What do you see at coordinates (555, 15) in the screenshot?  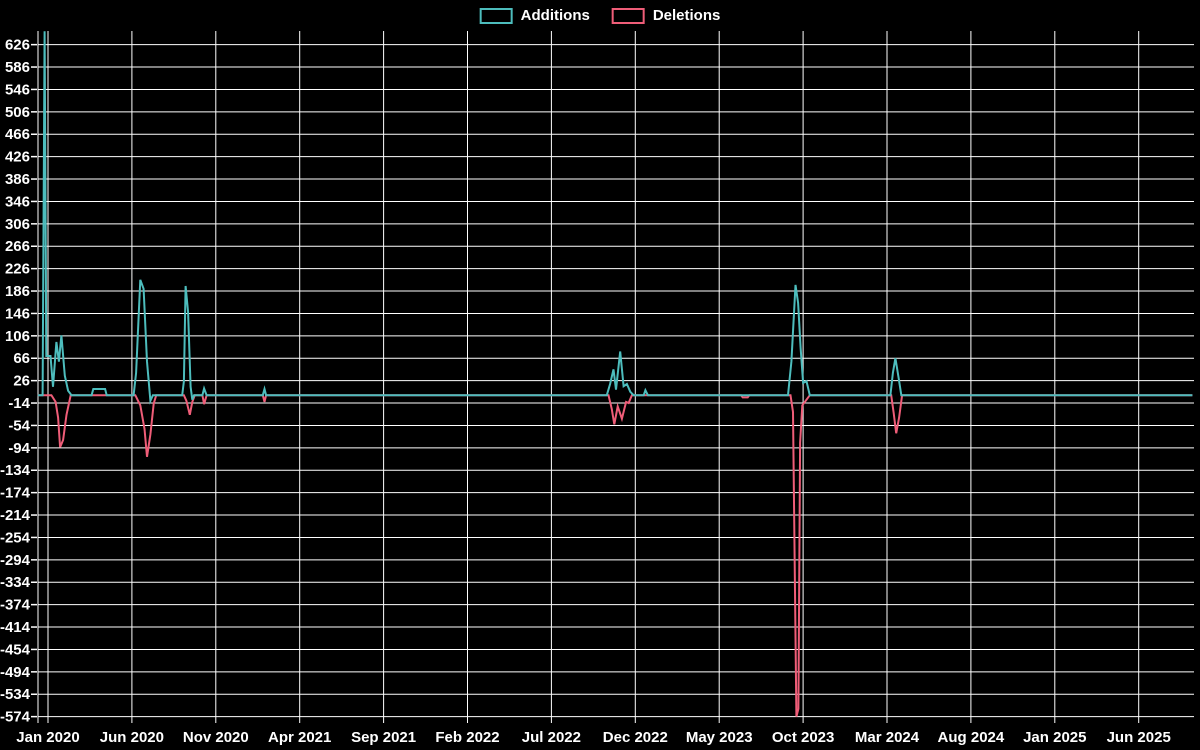 I see `legend-label-additions: Additions` at bounding box center [555, 15].